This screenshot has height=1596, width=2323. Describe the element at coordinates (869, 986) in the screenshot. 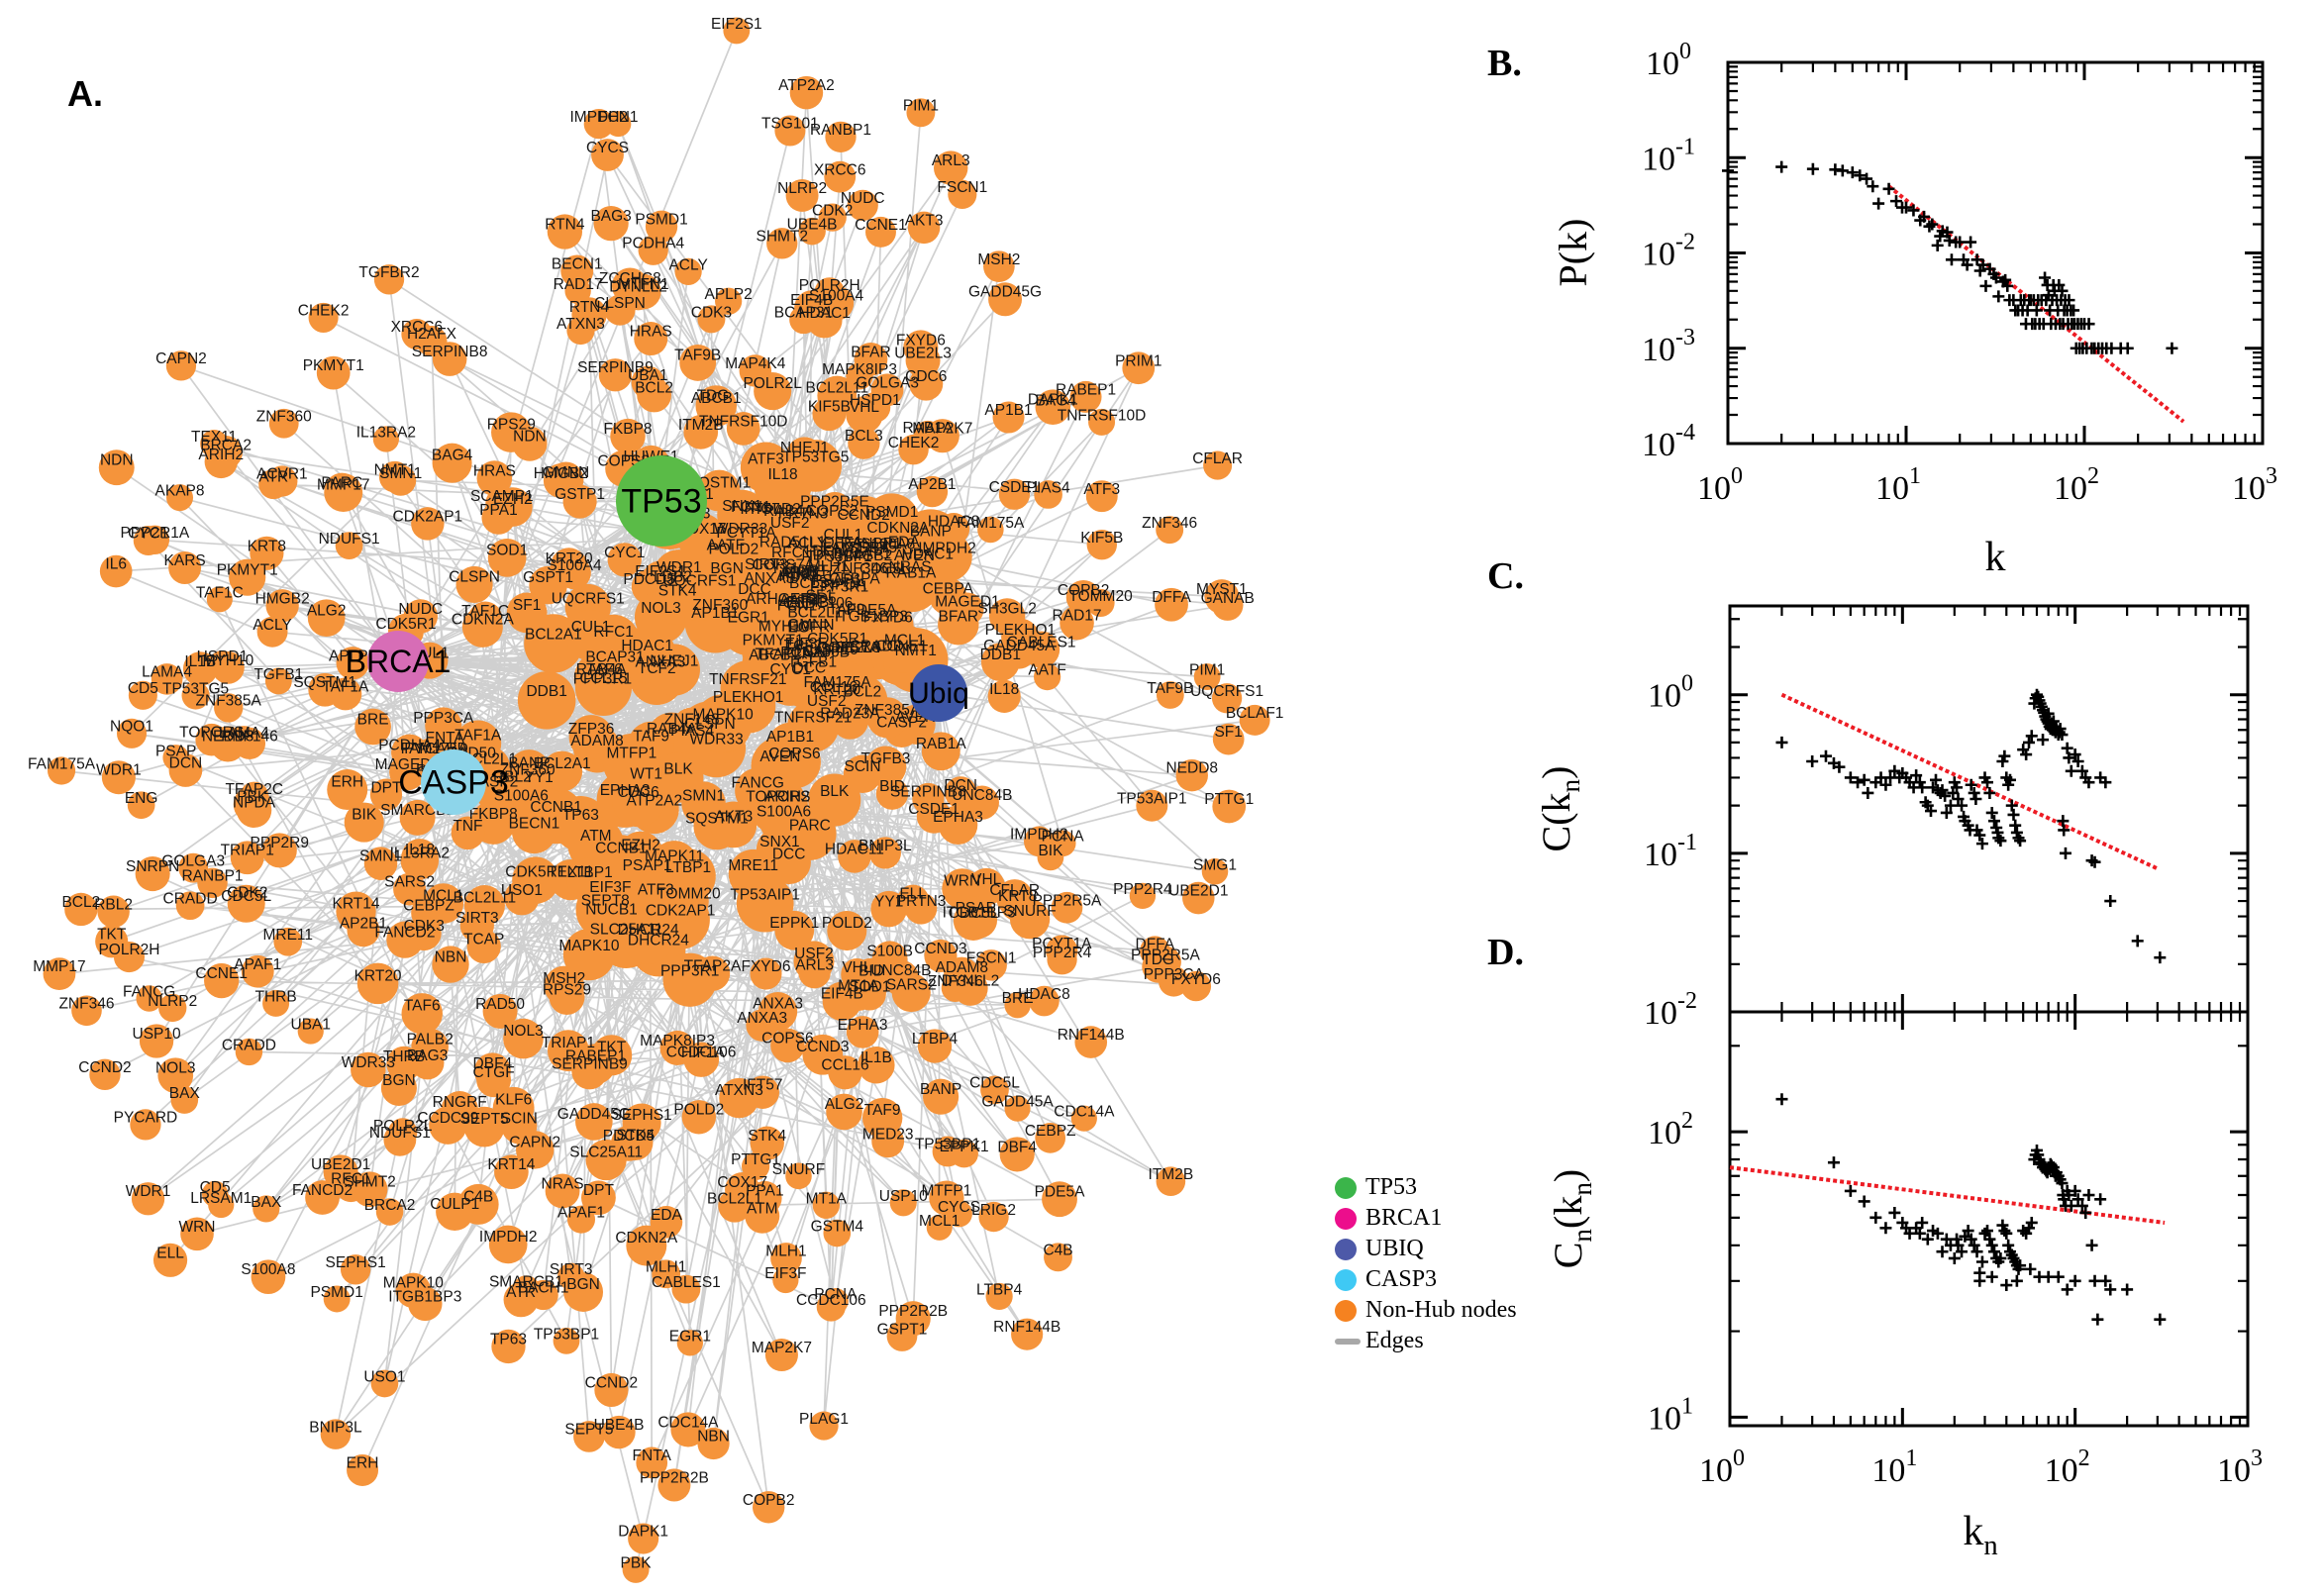

I see `network-node-label: SOD1` at that location.